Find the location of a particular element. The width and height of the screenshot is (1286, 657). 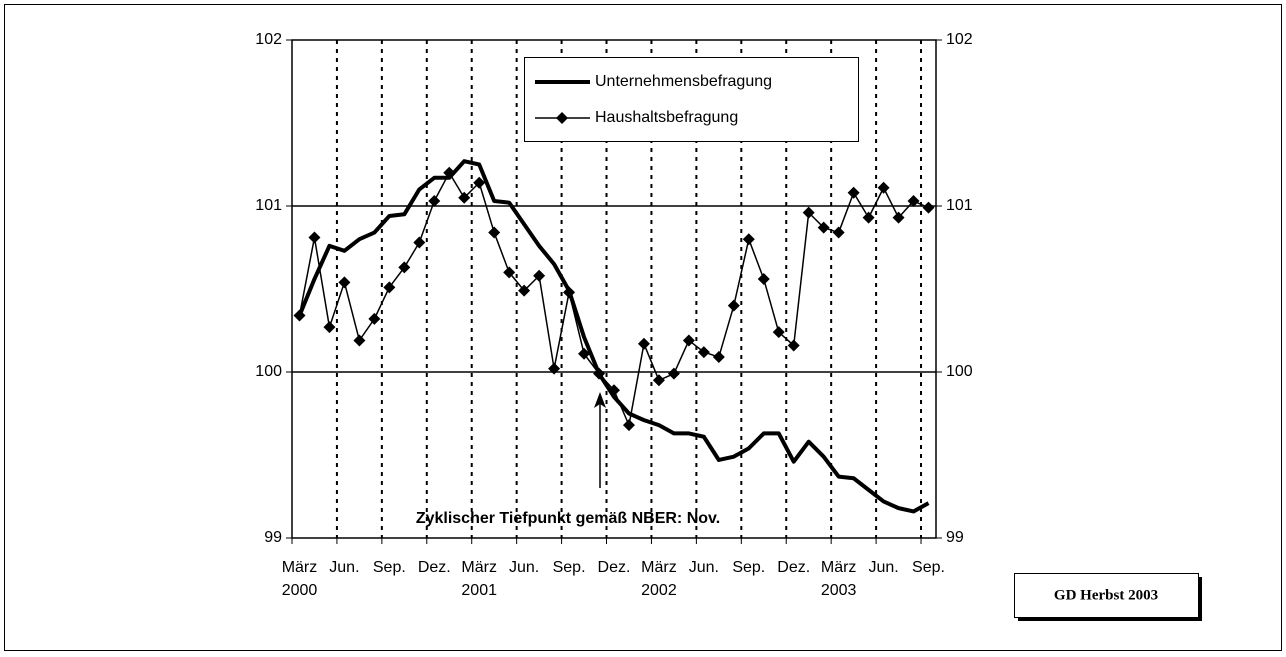

source-box is located at coordinates (1106, 595).